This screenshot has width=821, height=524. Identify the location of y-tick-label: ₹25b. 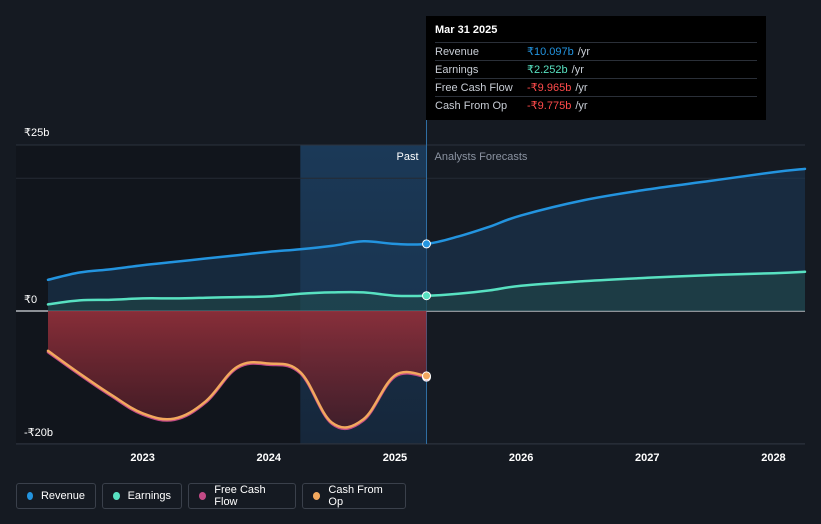
(36, 133).